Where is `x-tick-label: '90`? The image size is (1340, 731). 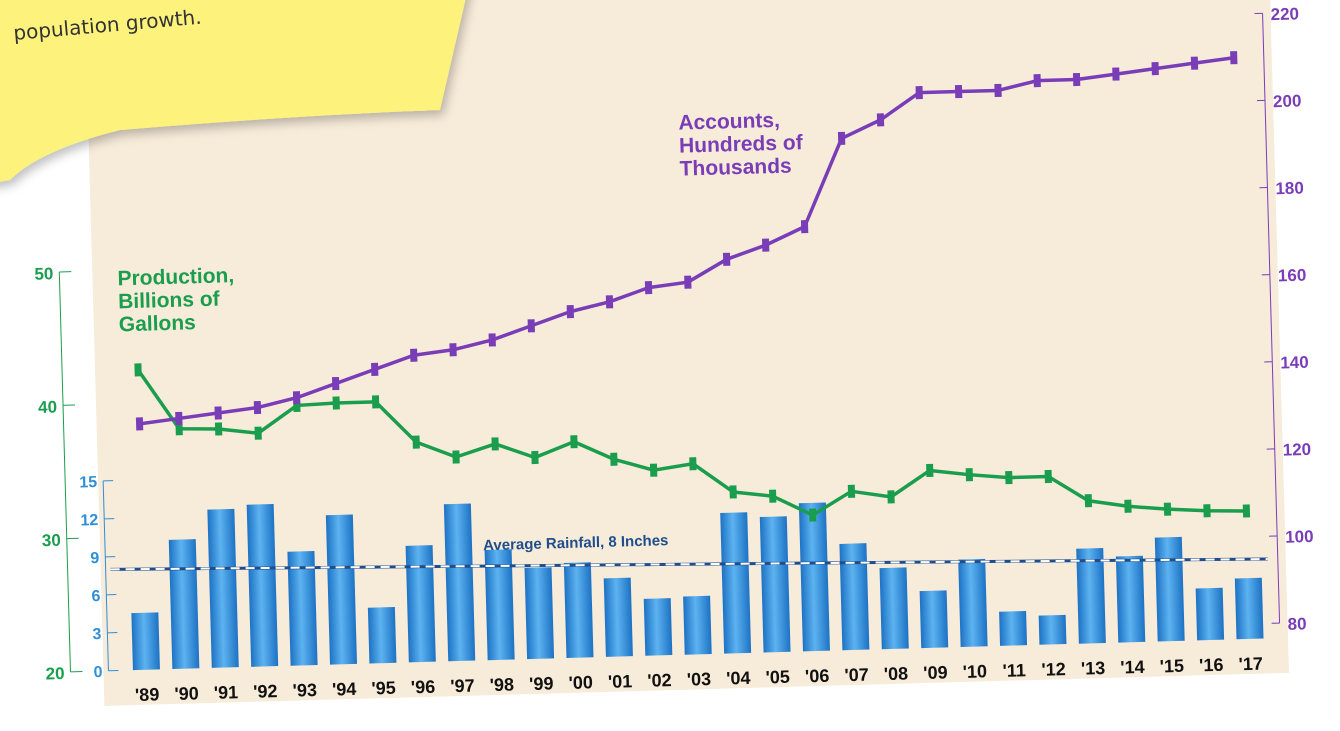
x-tick-label: '90 is located at coordinates (186, 693).